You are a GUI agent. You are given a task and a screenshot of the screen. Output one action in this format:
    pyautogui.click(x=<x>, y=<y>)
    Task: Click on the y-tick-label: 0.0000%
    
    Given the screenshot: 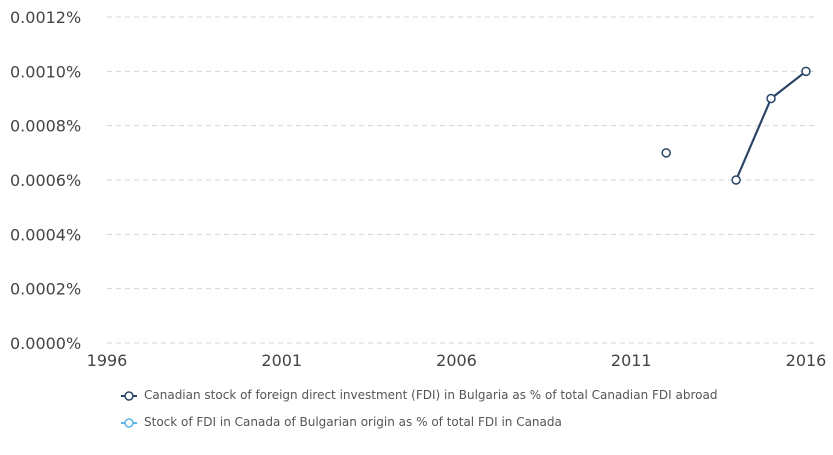 What is the action you would take?
    pyautogui.click(x=45, y=343)
    